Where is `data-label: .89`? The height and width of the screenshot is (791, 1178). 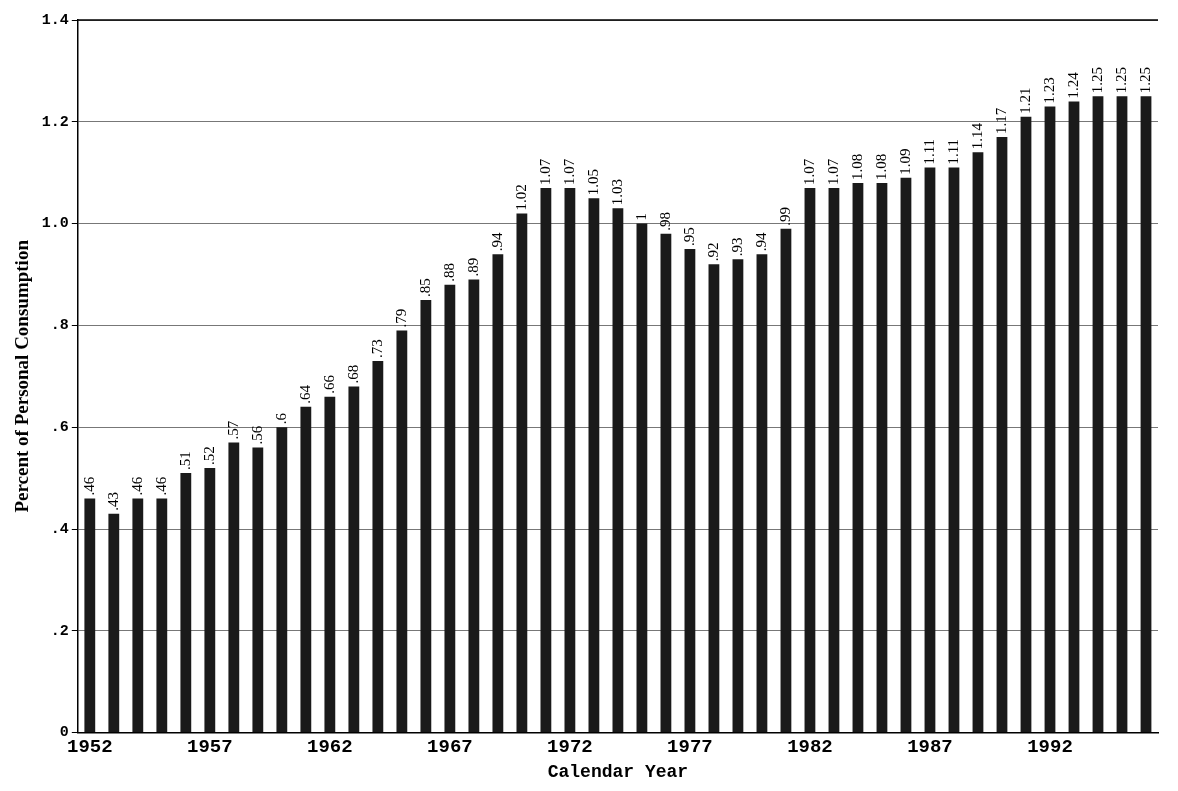
data-label: .89 is located at coordinates (472, 267).